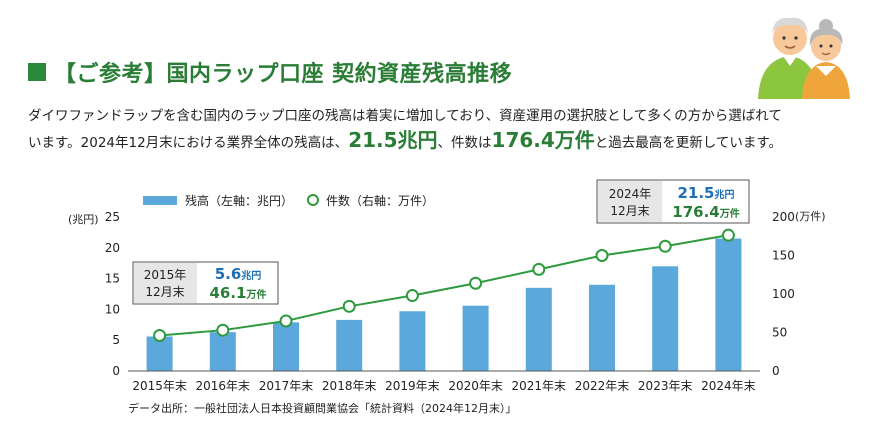 This screenshot has height=437, width=880. What do you see at coordinates (728, 386) in the screenshot?
I see `x-label-9: 2024年末` at bounding box center [728, 386].